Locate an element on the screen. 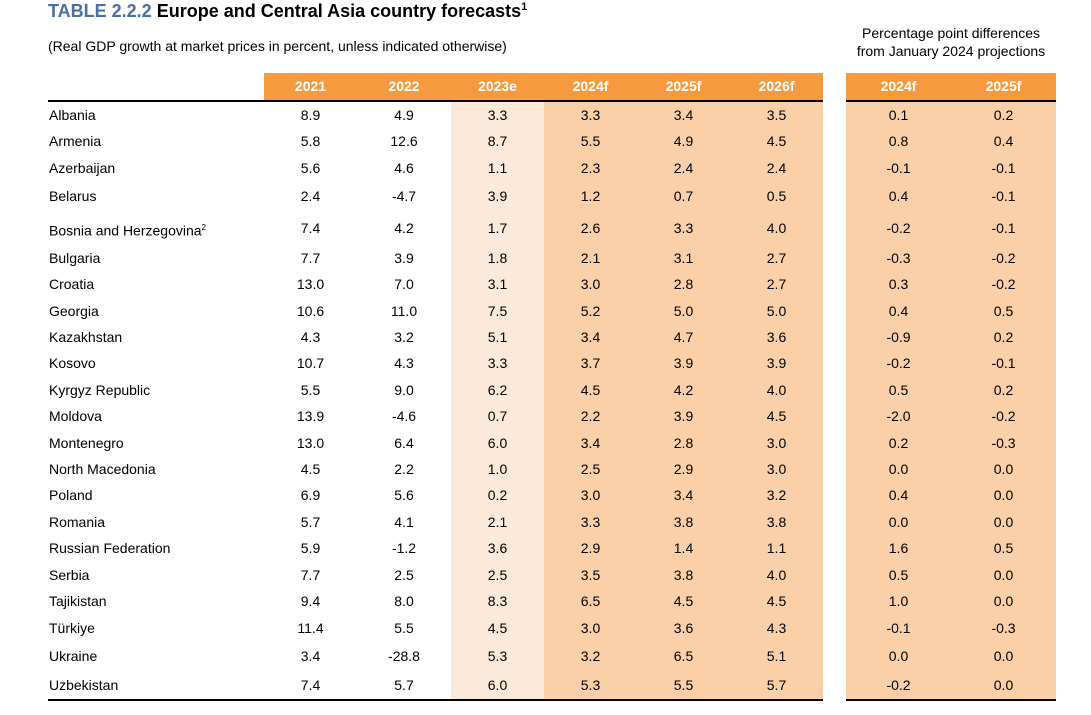 This screenshot has height=715, width=1091. table-row: Kyrgyz Republic 5.5 9.0 6.2 4.5 4.2 4.0 0.5 0.2 is located at coordinates (545, 390).